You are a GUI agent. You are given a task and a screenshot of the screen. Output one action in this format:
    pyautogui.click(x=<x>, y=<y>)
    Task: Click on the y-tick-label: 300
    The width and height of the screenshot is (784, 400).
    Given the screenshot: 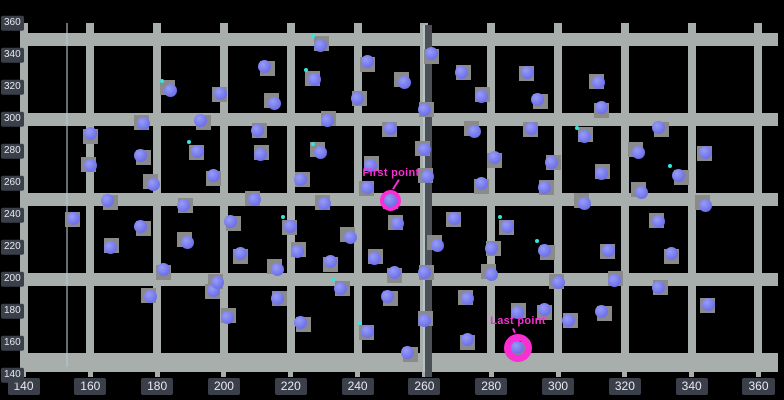 What is the action you would take?
    pyautogui.click(x=12, y=119)
    